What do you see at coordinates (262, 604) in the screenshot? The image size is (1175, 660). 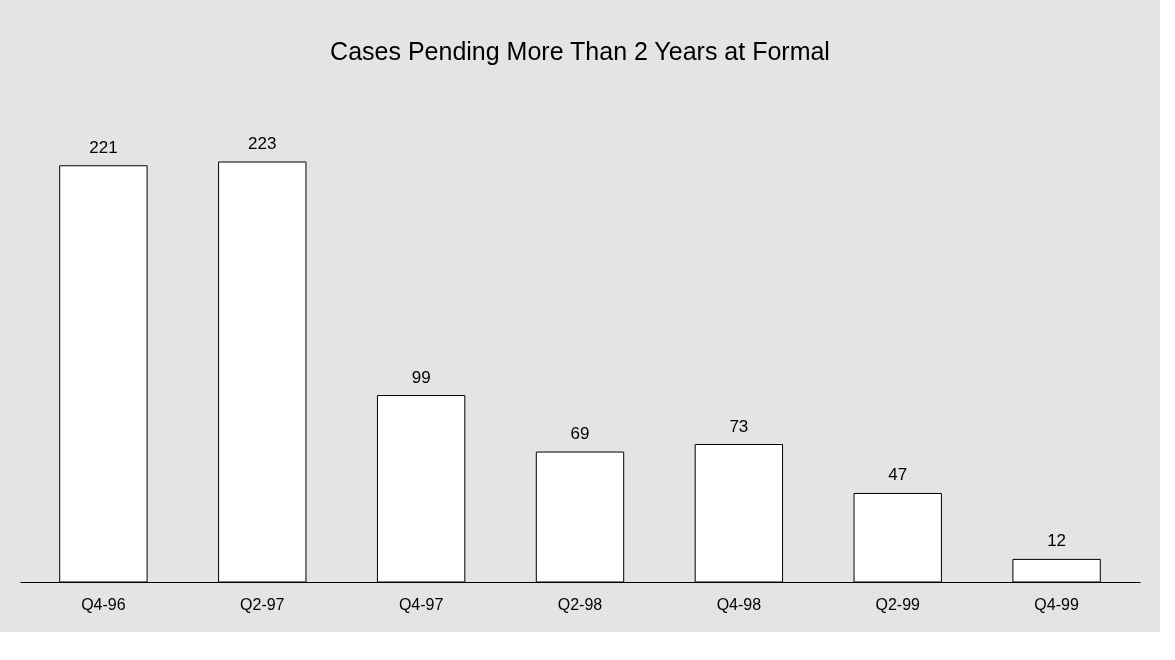 I see `x-tick-label: Q2-97` at bounding box center [262, 604].